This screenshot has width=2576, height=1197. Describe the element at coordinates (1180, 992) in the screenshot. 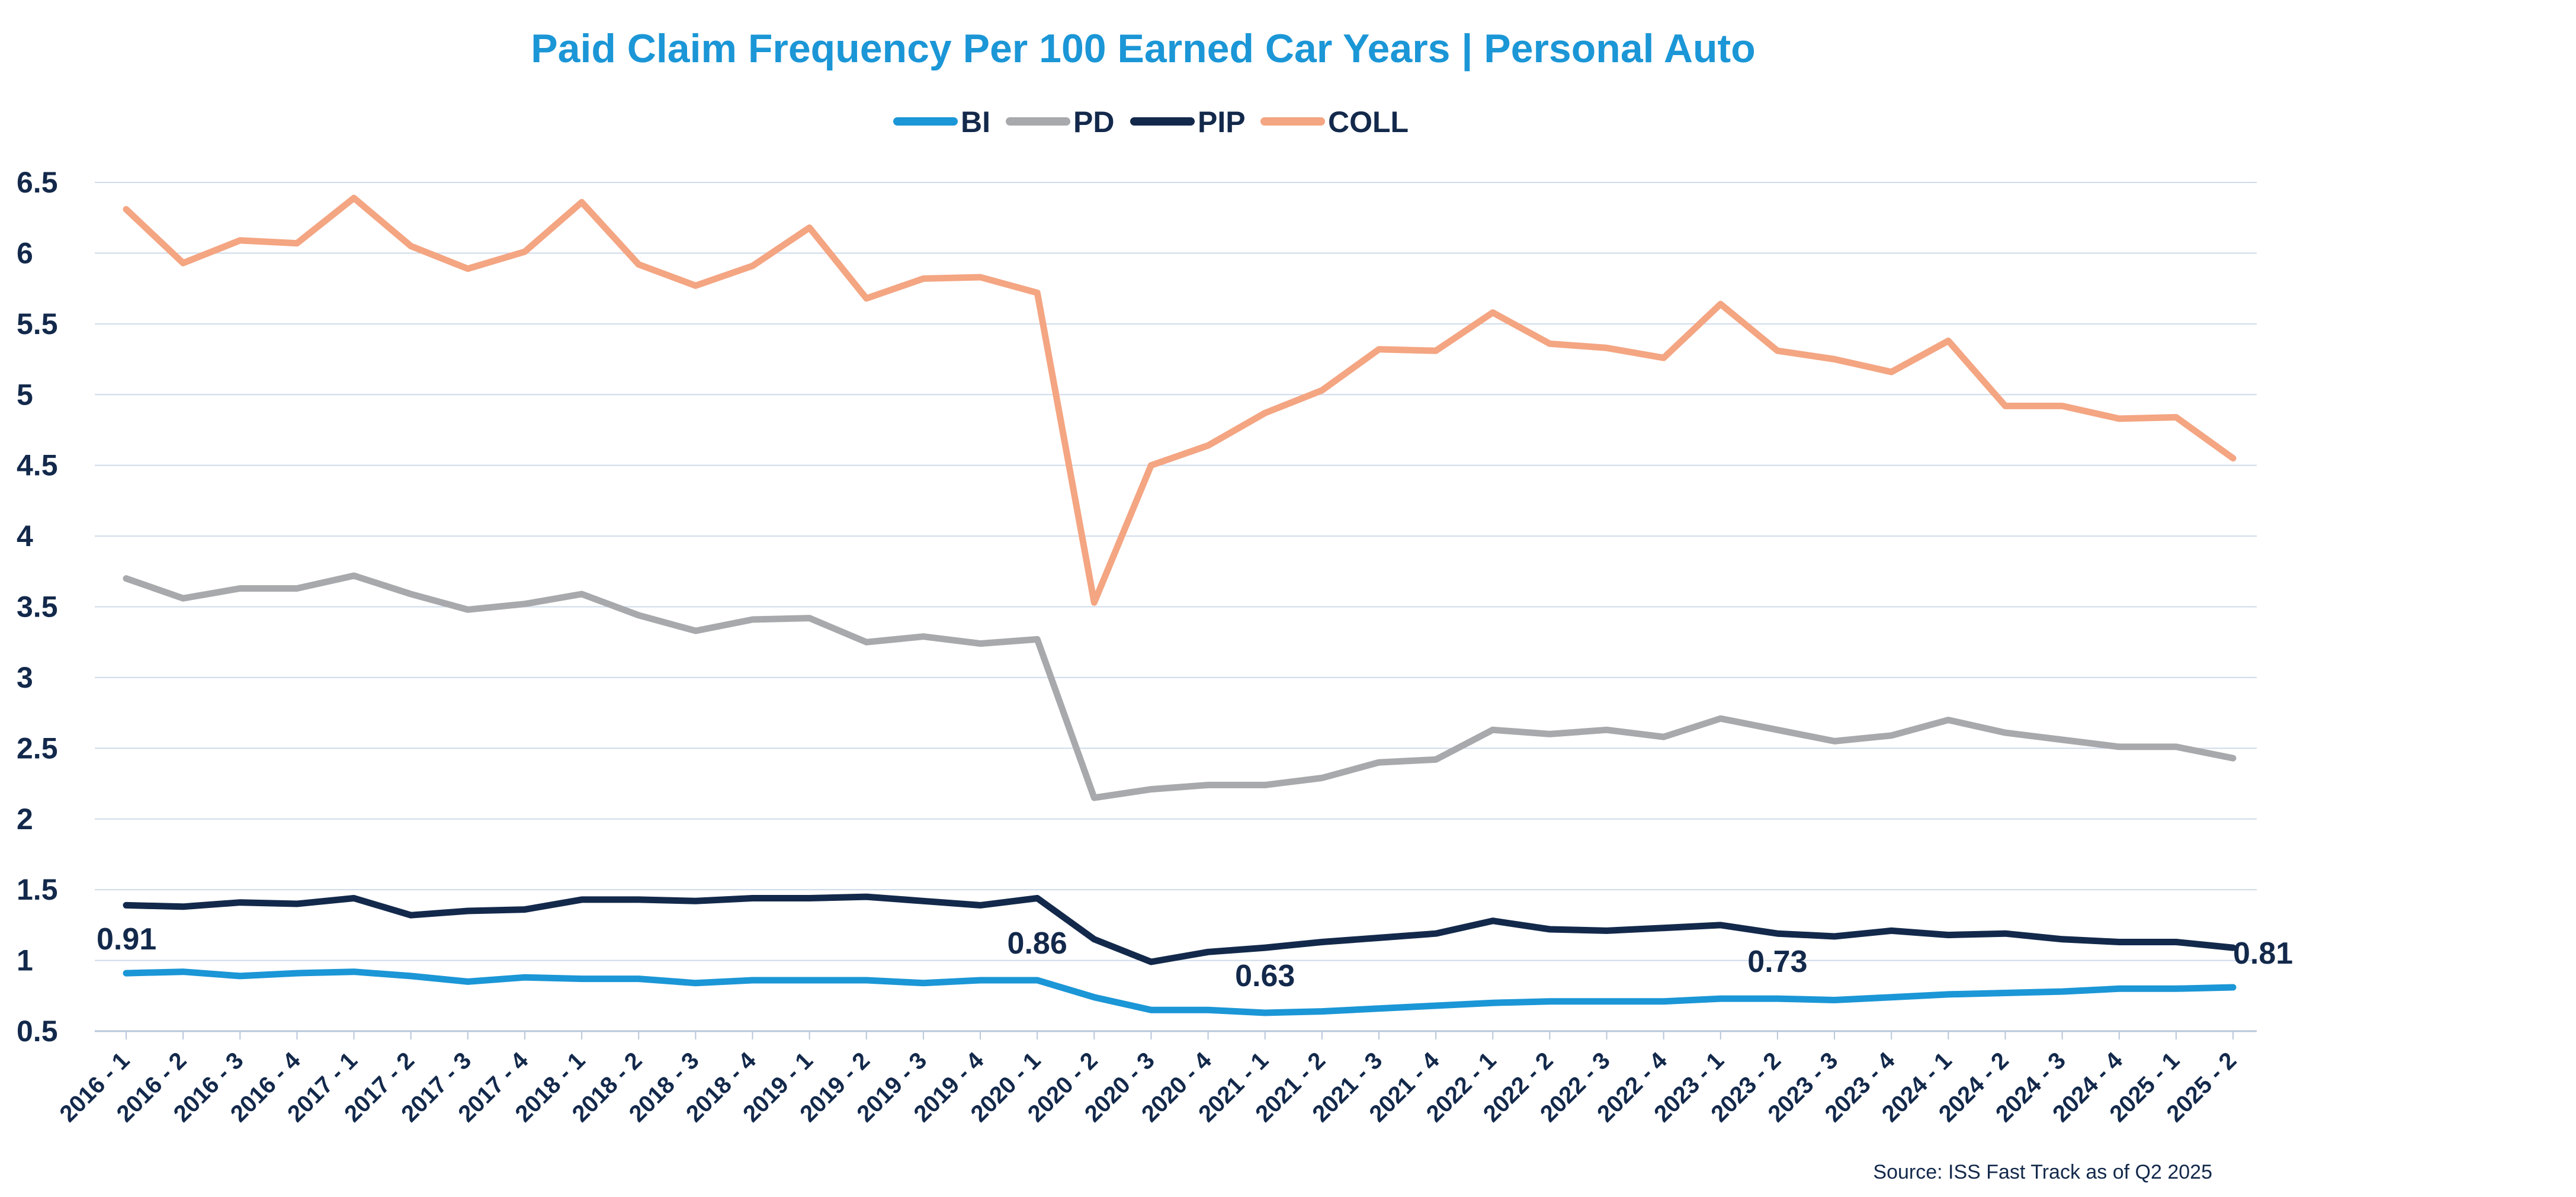

I see `series-line-bi` at that location.